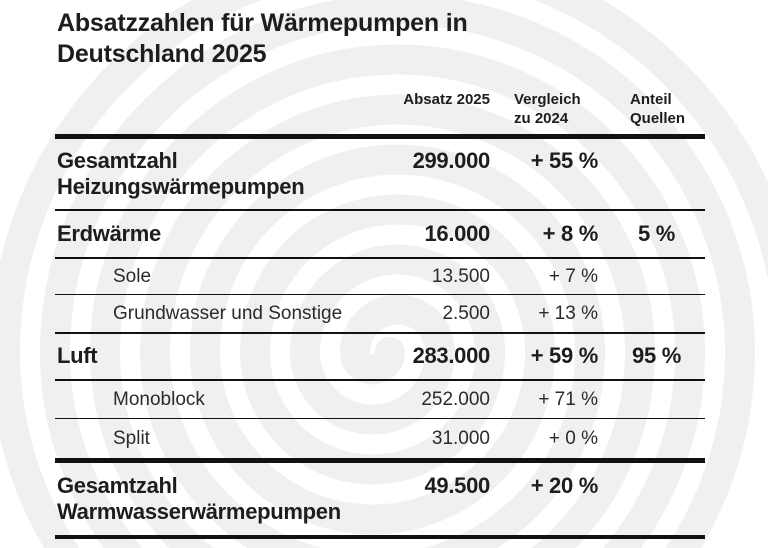 The width and height of the screenshot is (768, 548). I want to click on divider-header, so click(380, 136).